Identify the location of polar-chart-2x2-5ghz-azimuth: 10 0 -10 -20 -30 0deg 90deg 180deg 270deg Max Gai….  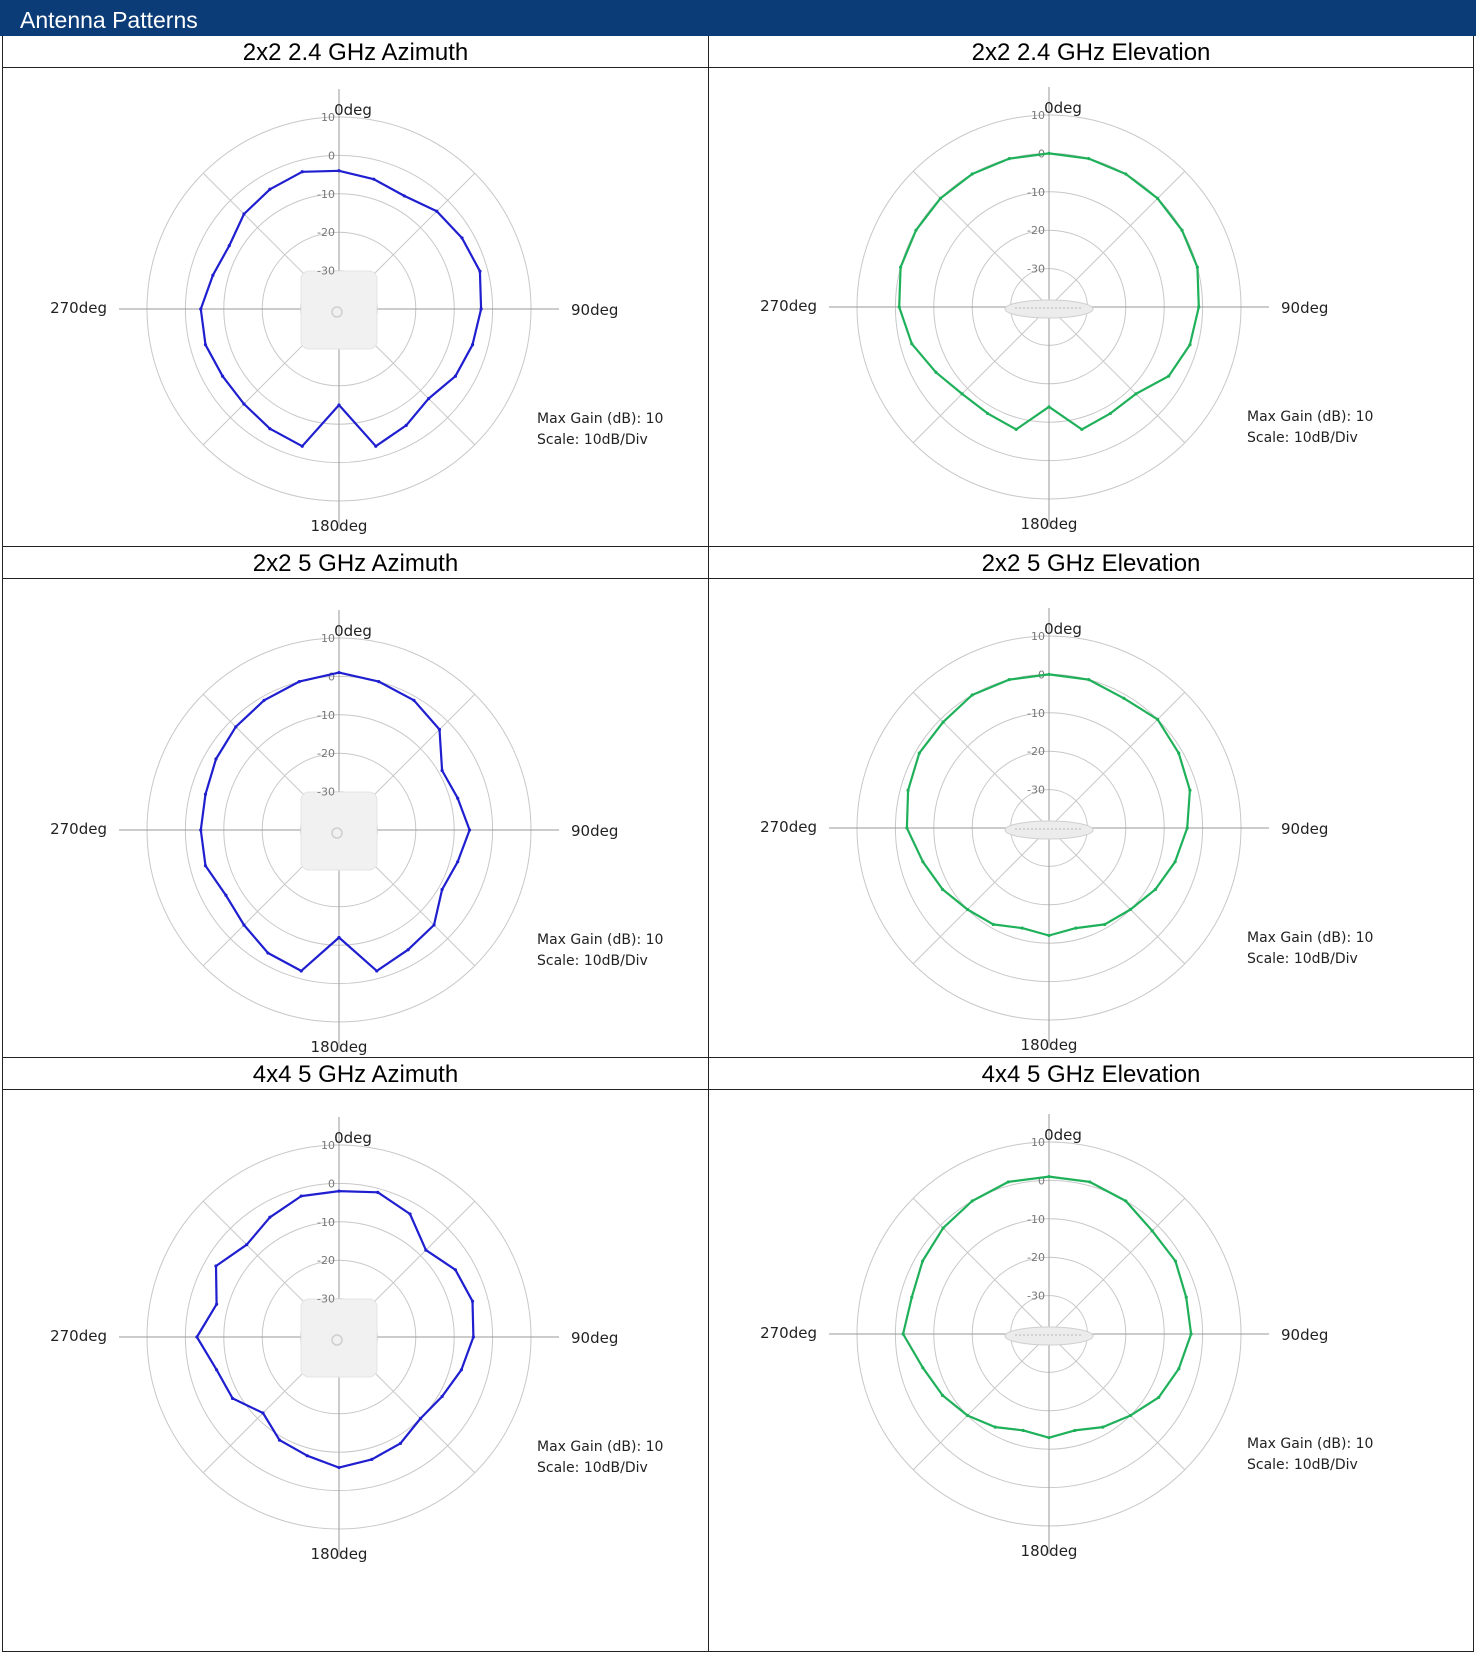
(356, 833).